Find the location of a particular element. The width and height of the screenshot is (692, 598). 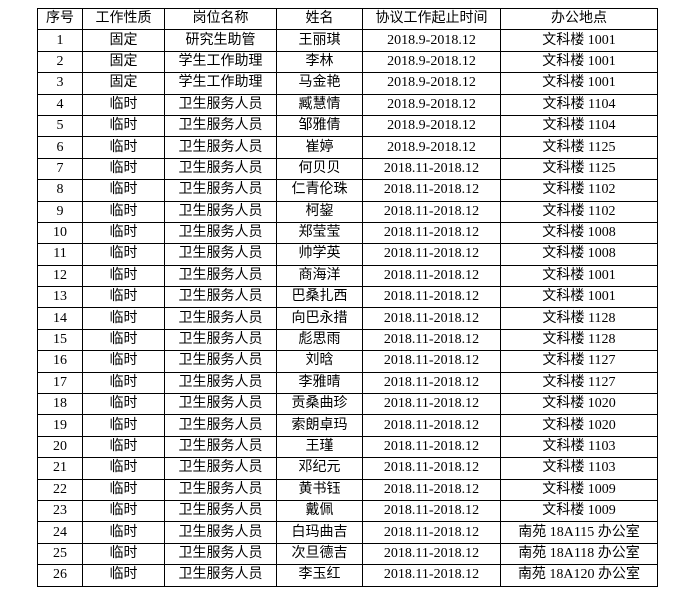

cell-position: 研究生助管 is located at coordinates (220, 40).